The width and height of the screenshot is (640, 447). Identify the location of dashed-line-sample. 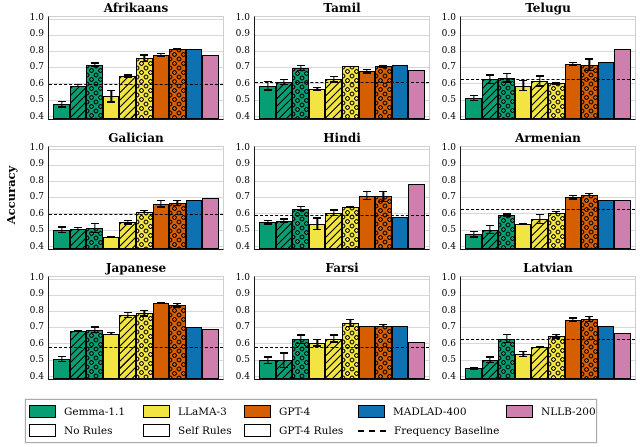
(372, 430).